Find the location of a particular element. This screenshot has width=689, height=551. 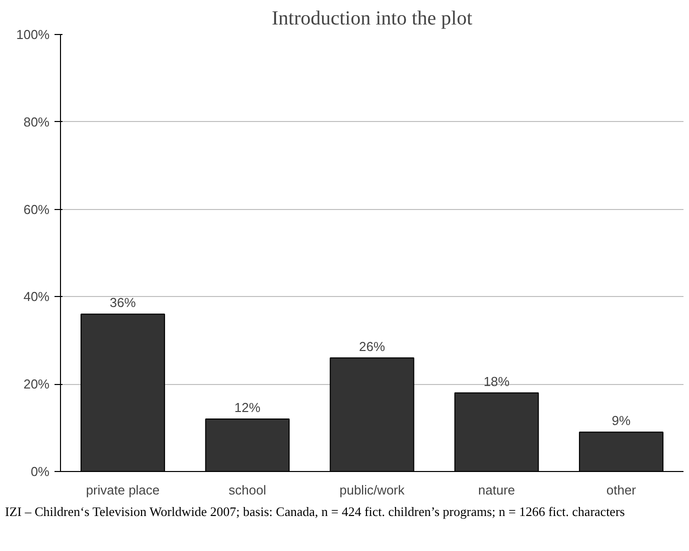

data-label: 9% is located at coordinates (622, 420).